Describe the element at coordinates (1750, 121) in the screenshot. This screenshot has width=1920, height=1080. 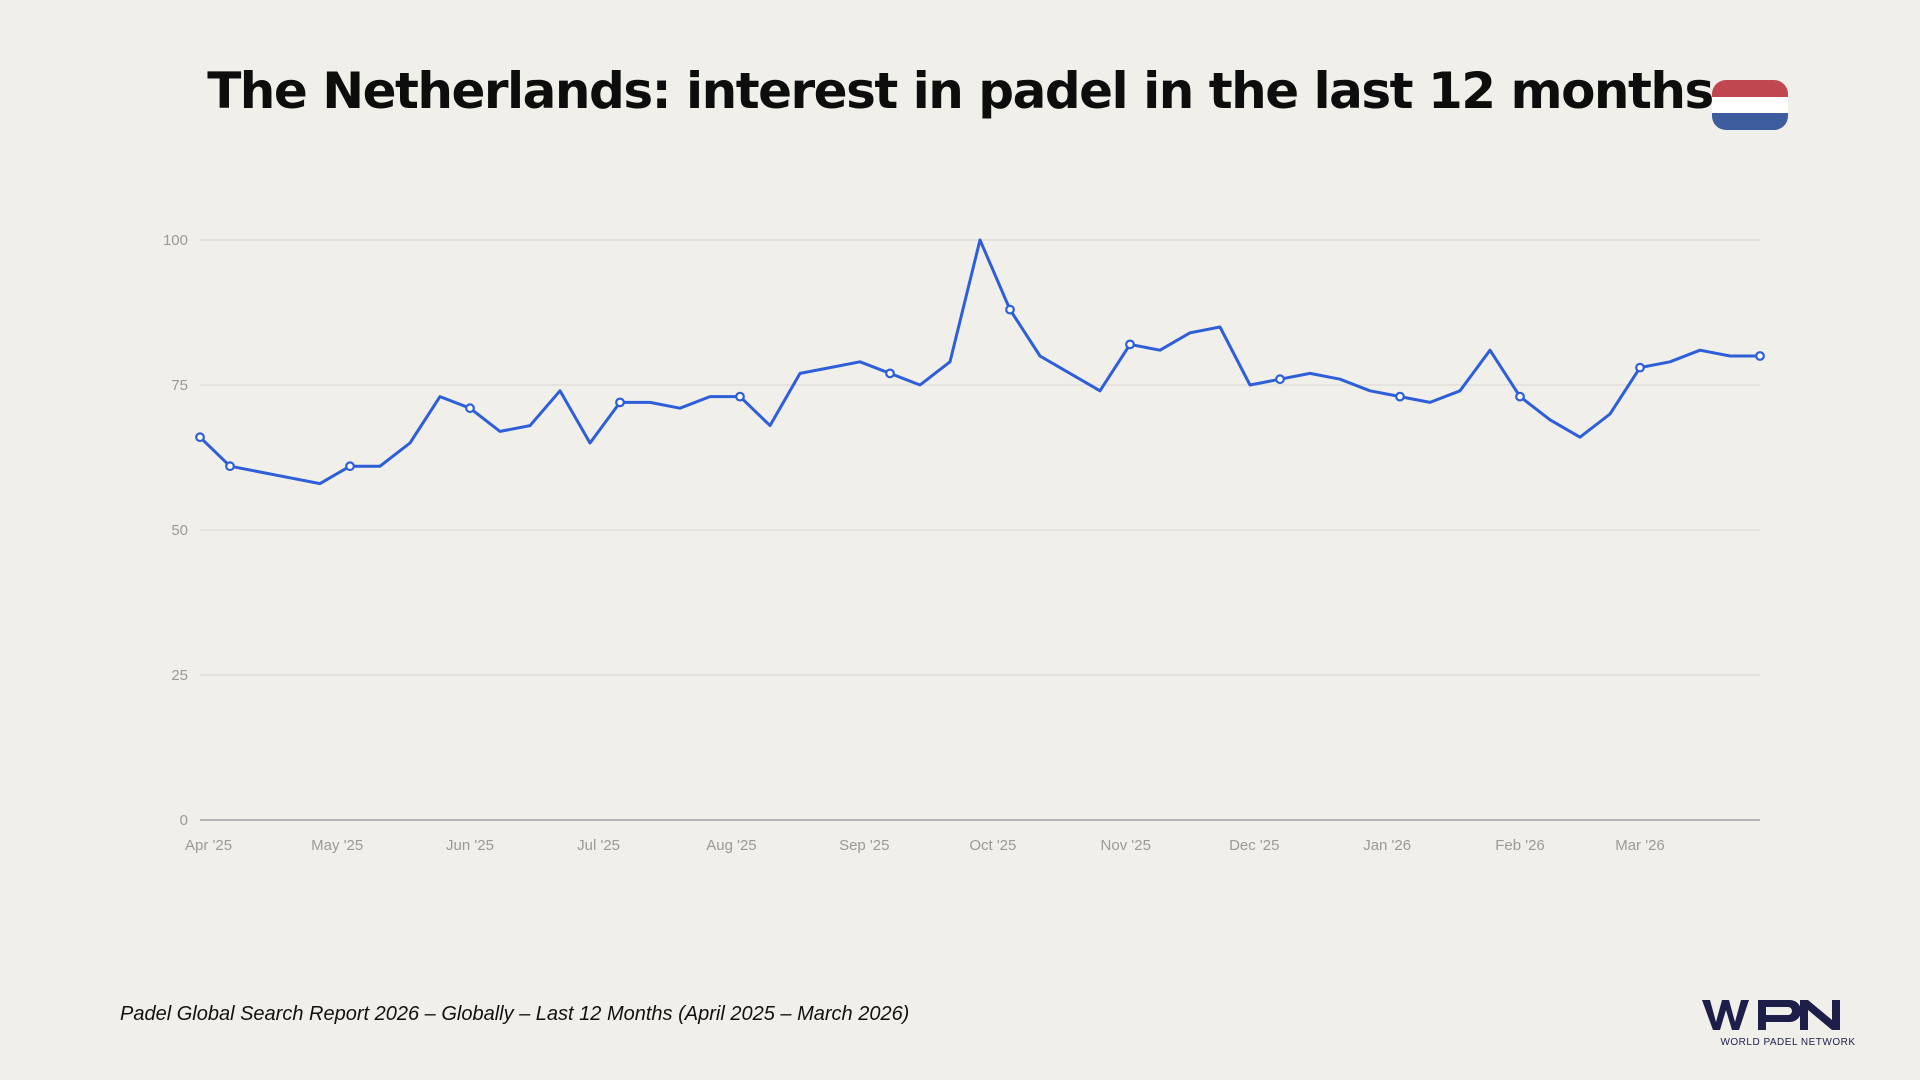
I see `flag-stripe-blue` at that location.